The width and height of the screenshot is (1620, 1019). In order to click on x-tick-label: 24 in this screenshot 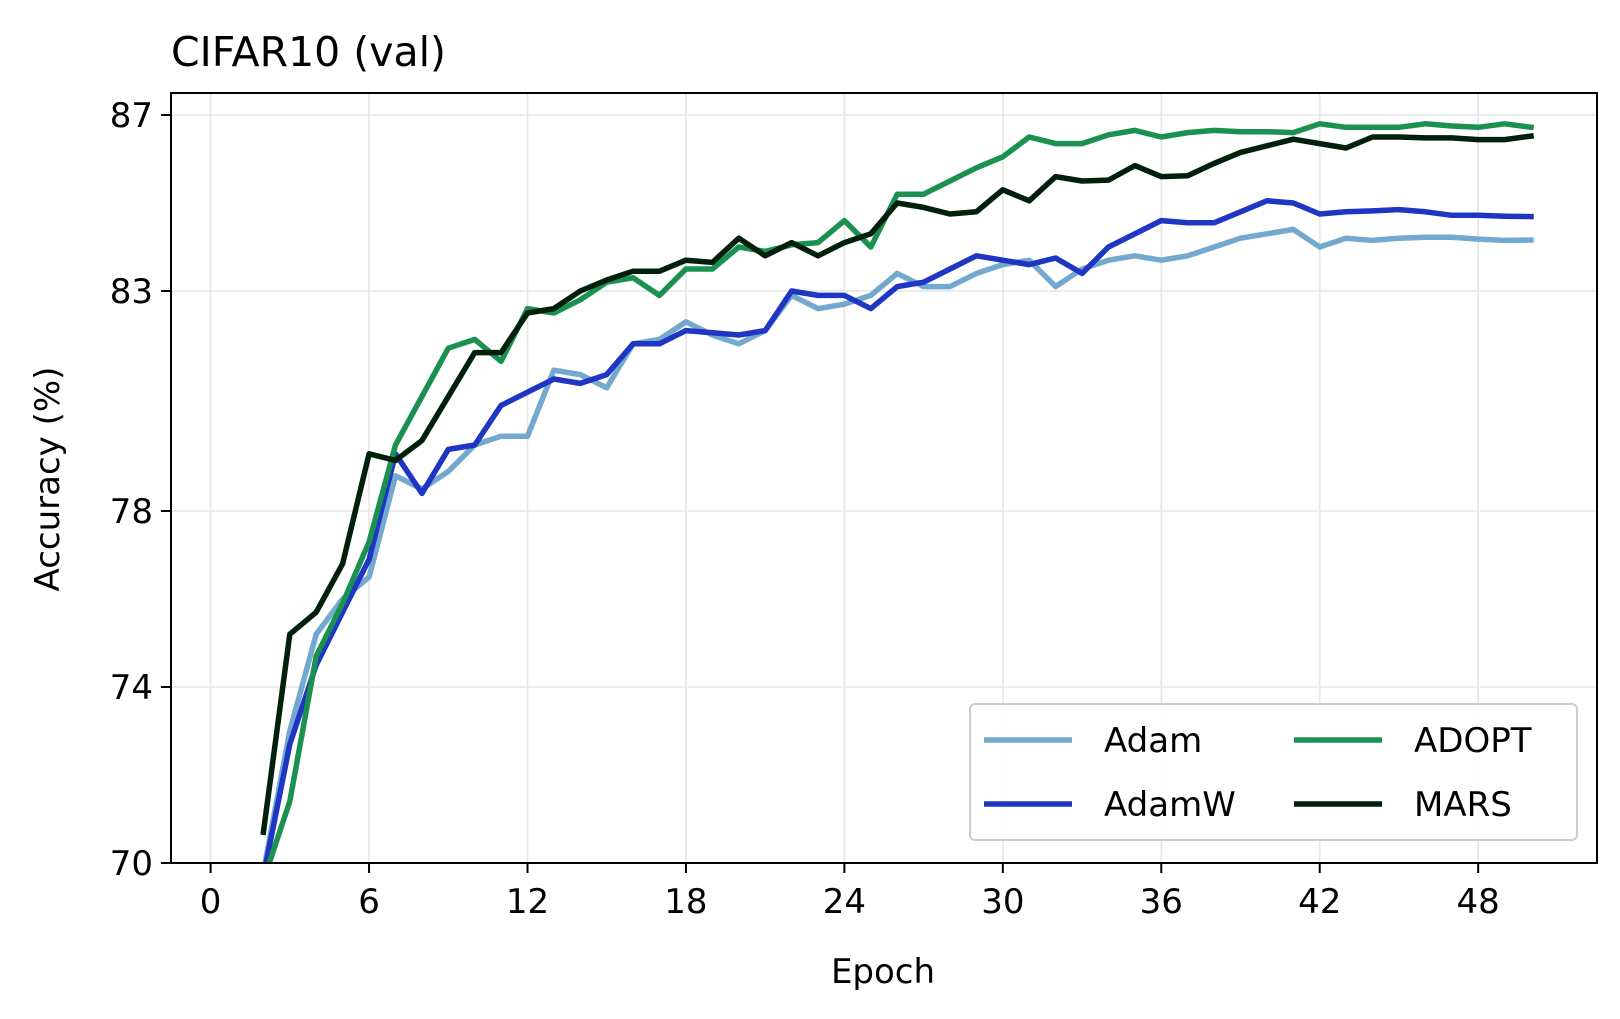, I will do `click(844, 902)`.